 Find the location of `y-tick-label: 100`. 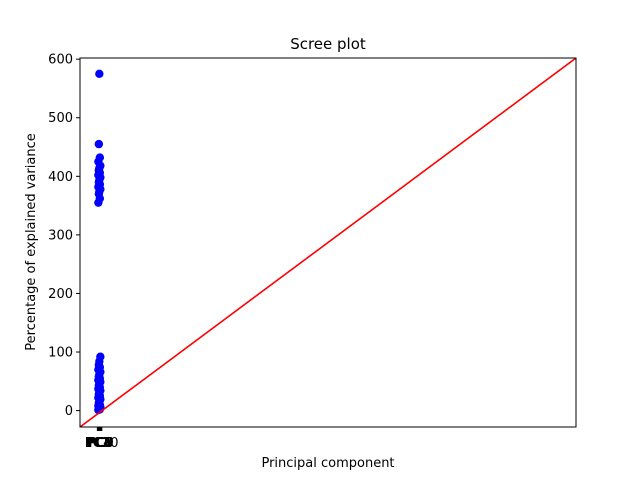

y-tick-label: 100 is located at coordinates (60, 353).